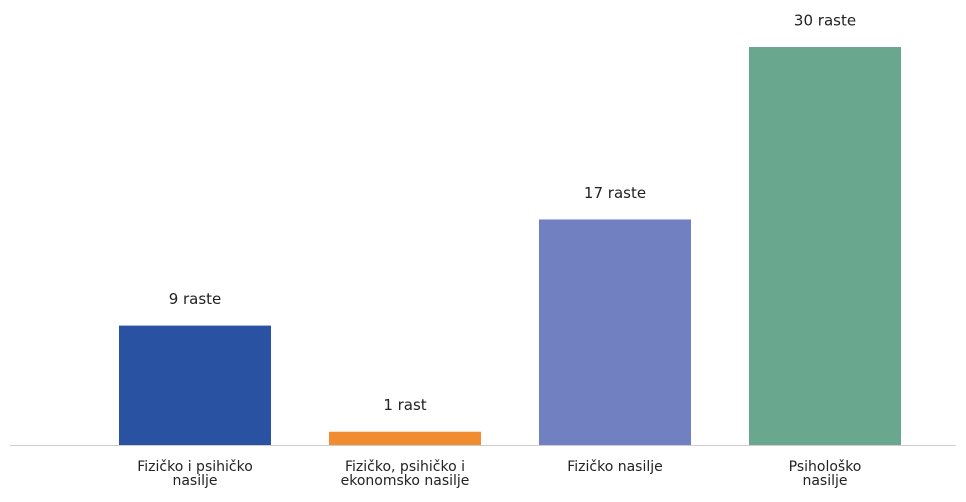 The width and height of the screenshot is (966, 502). I want to click on x-tick-label: Fizičko i psihičko nasilje, so click(195, 474).